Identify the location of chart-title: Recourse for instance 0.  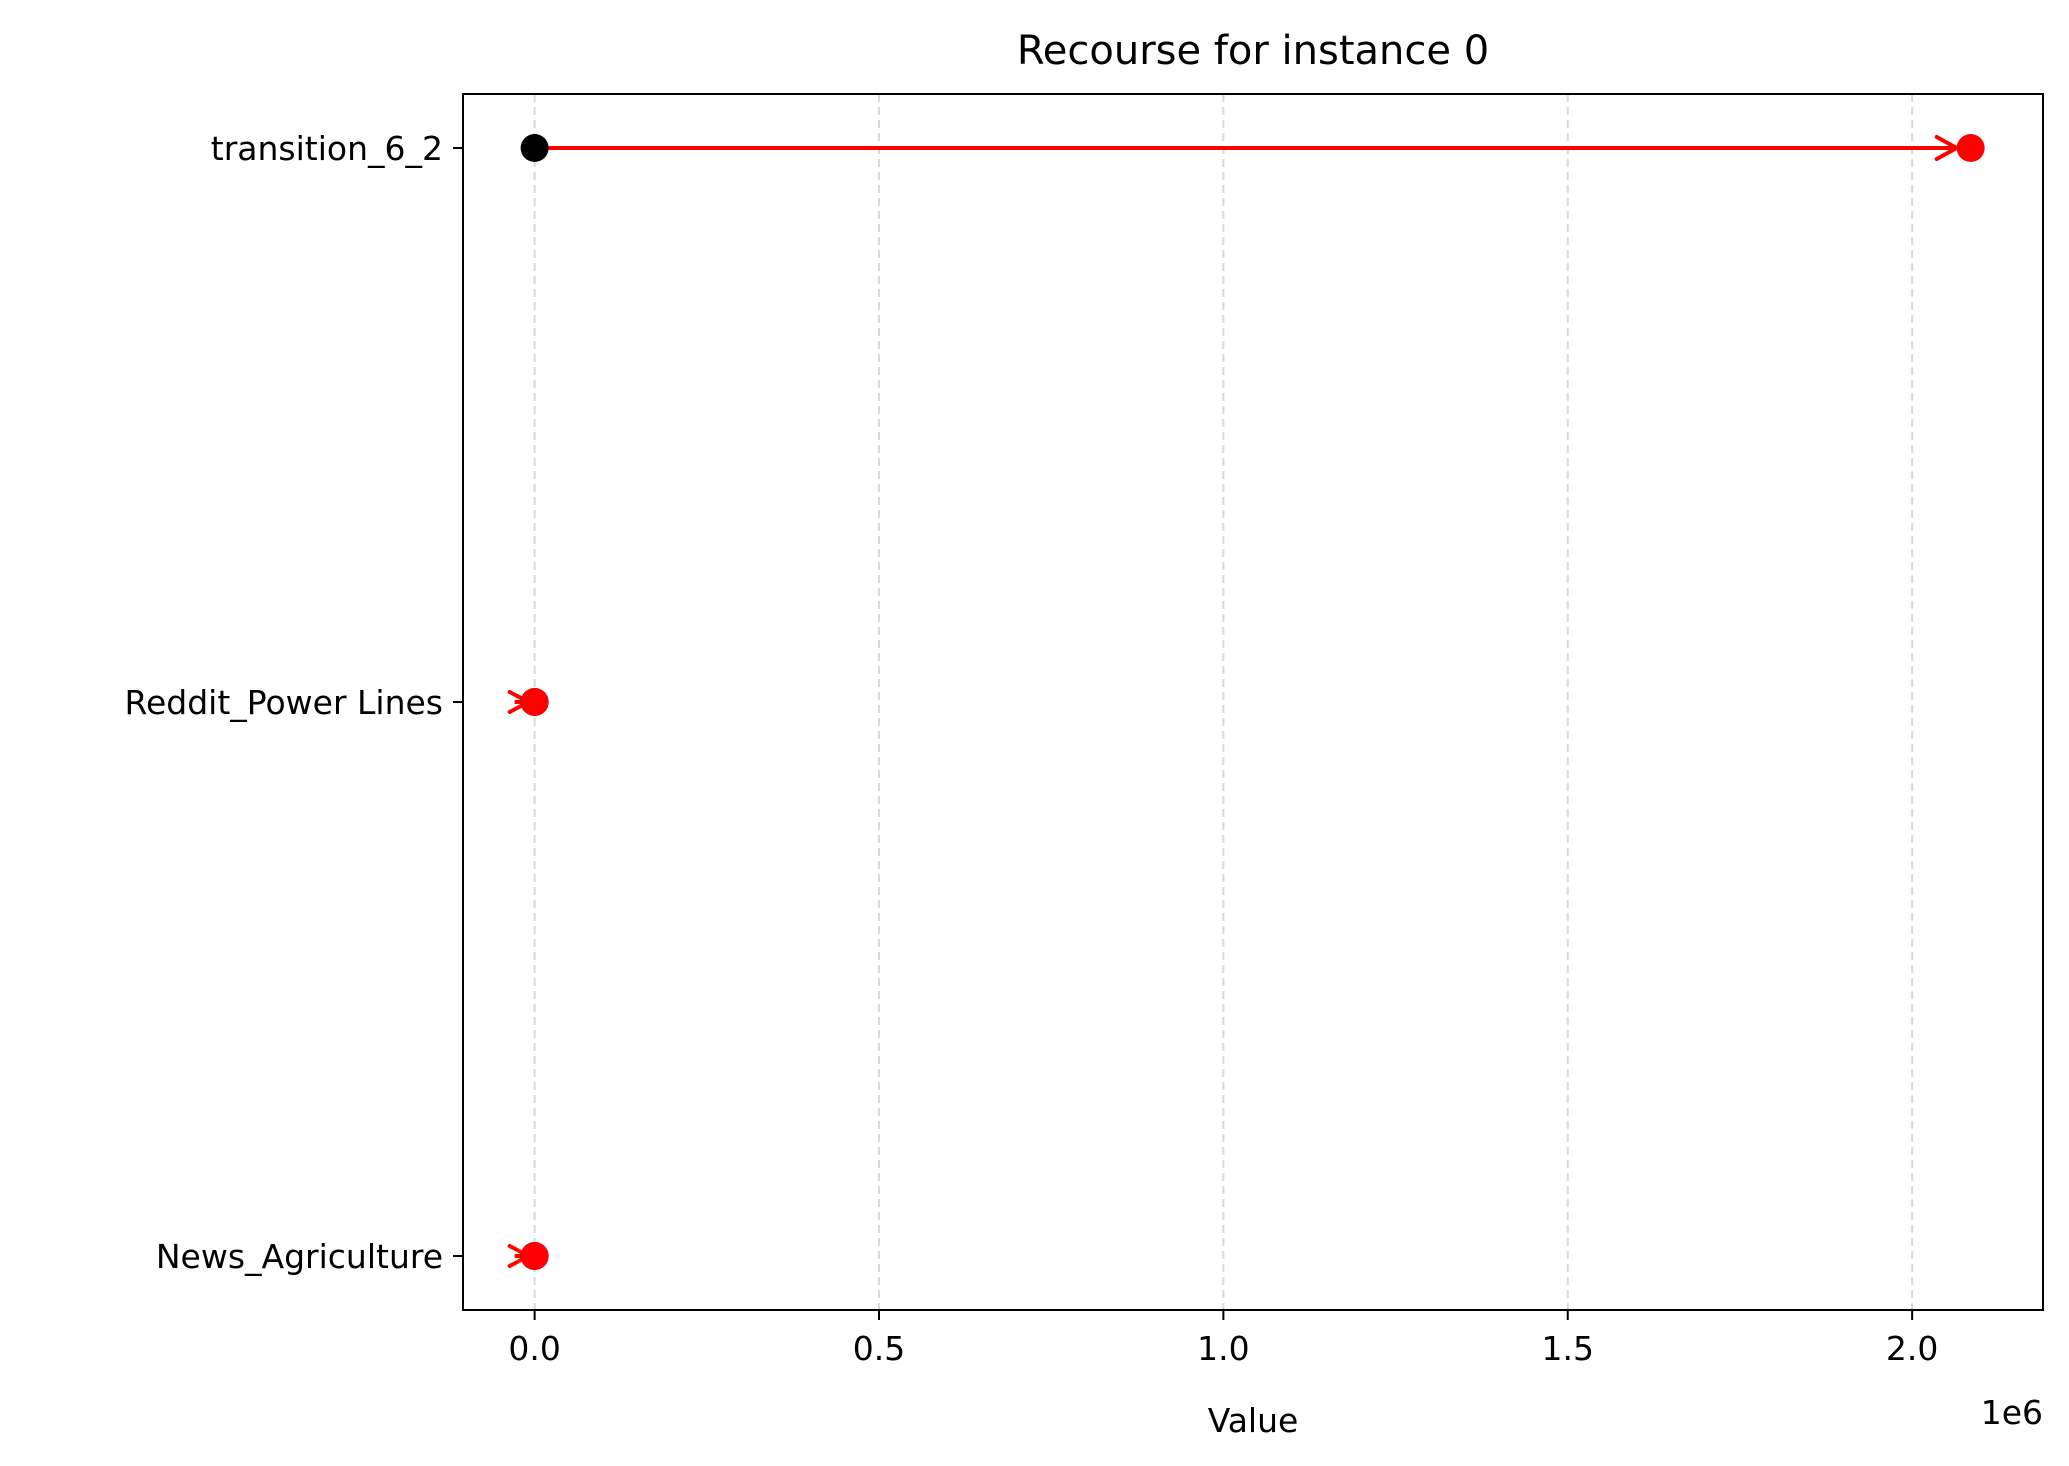
(1253, 51).